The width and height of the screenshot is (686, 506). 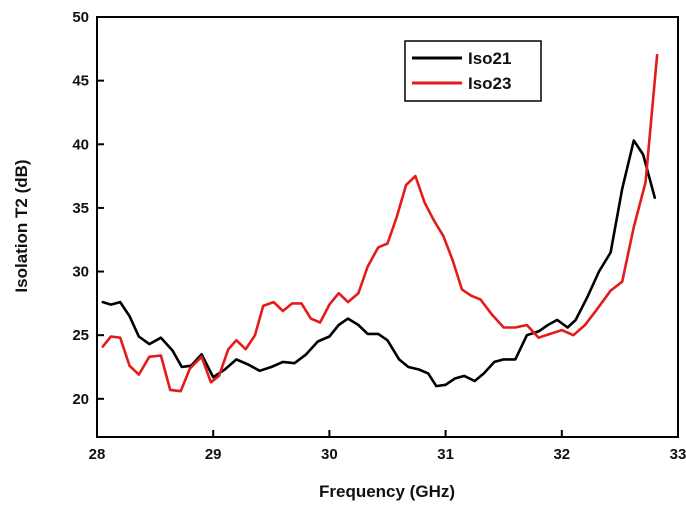 I want to click on y-axis-ticks: 20 25 30 35 40 45 50, so click(x=88, y=208).